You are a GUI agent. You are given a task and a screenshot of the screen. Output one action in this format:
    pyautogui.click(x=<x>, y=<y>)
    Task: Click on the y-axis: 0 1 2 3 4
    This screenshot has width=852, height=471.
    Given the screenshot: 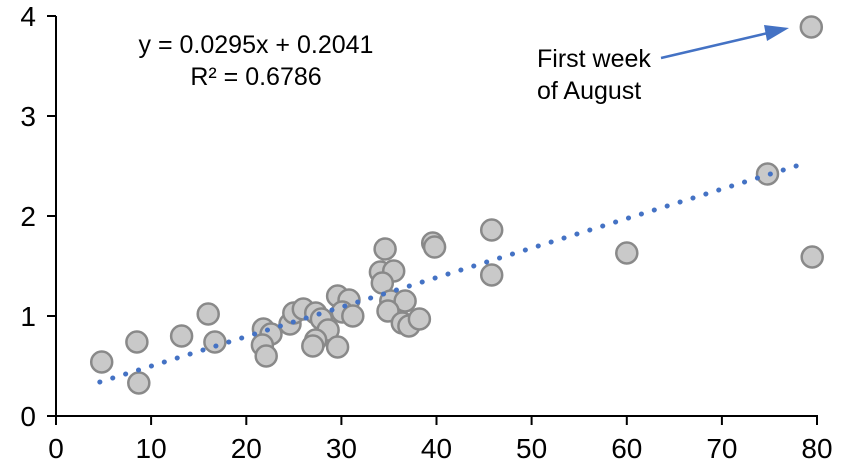 What is the action you would take?
    pyautogui.click(x=38, y=216)
    